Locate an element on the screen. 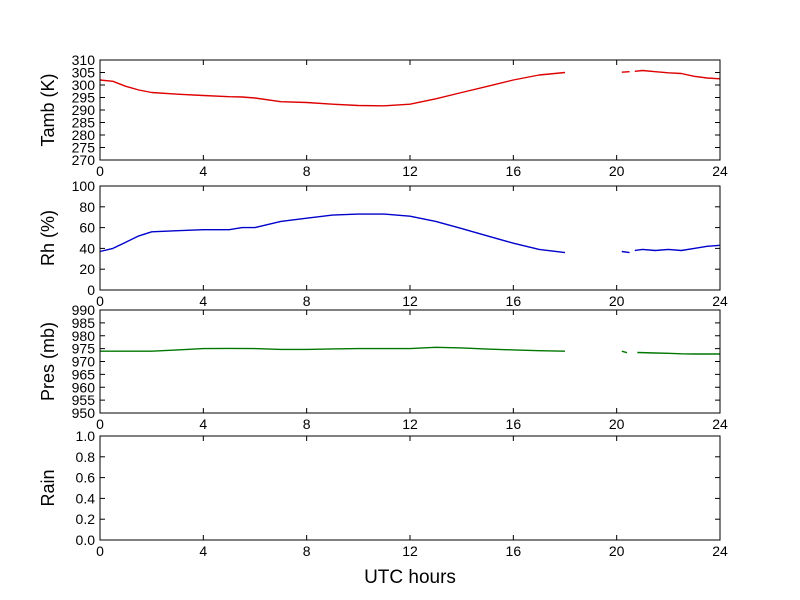 Image resolution: width=800 pixels, height=600 pixels. x-axis-label: UTC hours is located at coordinates (410, 577).